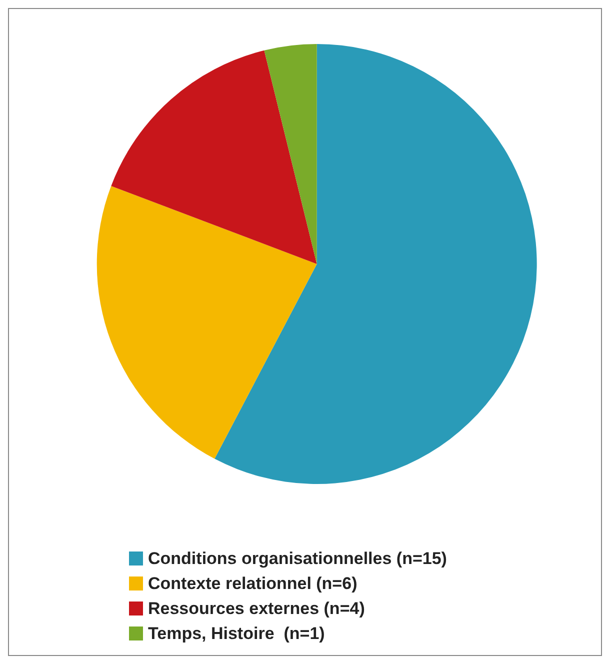  What do you see at coordinates (236, 633) in the screenshot?
I see `legend-label: Temps, Histoire (n=1)` at bounding box center [236, 633].